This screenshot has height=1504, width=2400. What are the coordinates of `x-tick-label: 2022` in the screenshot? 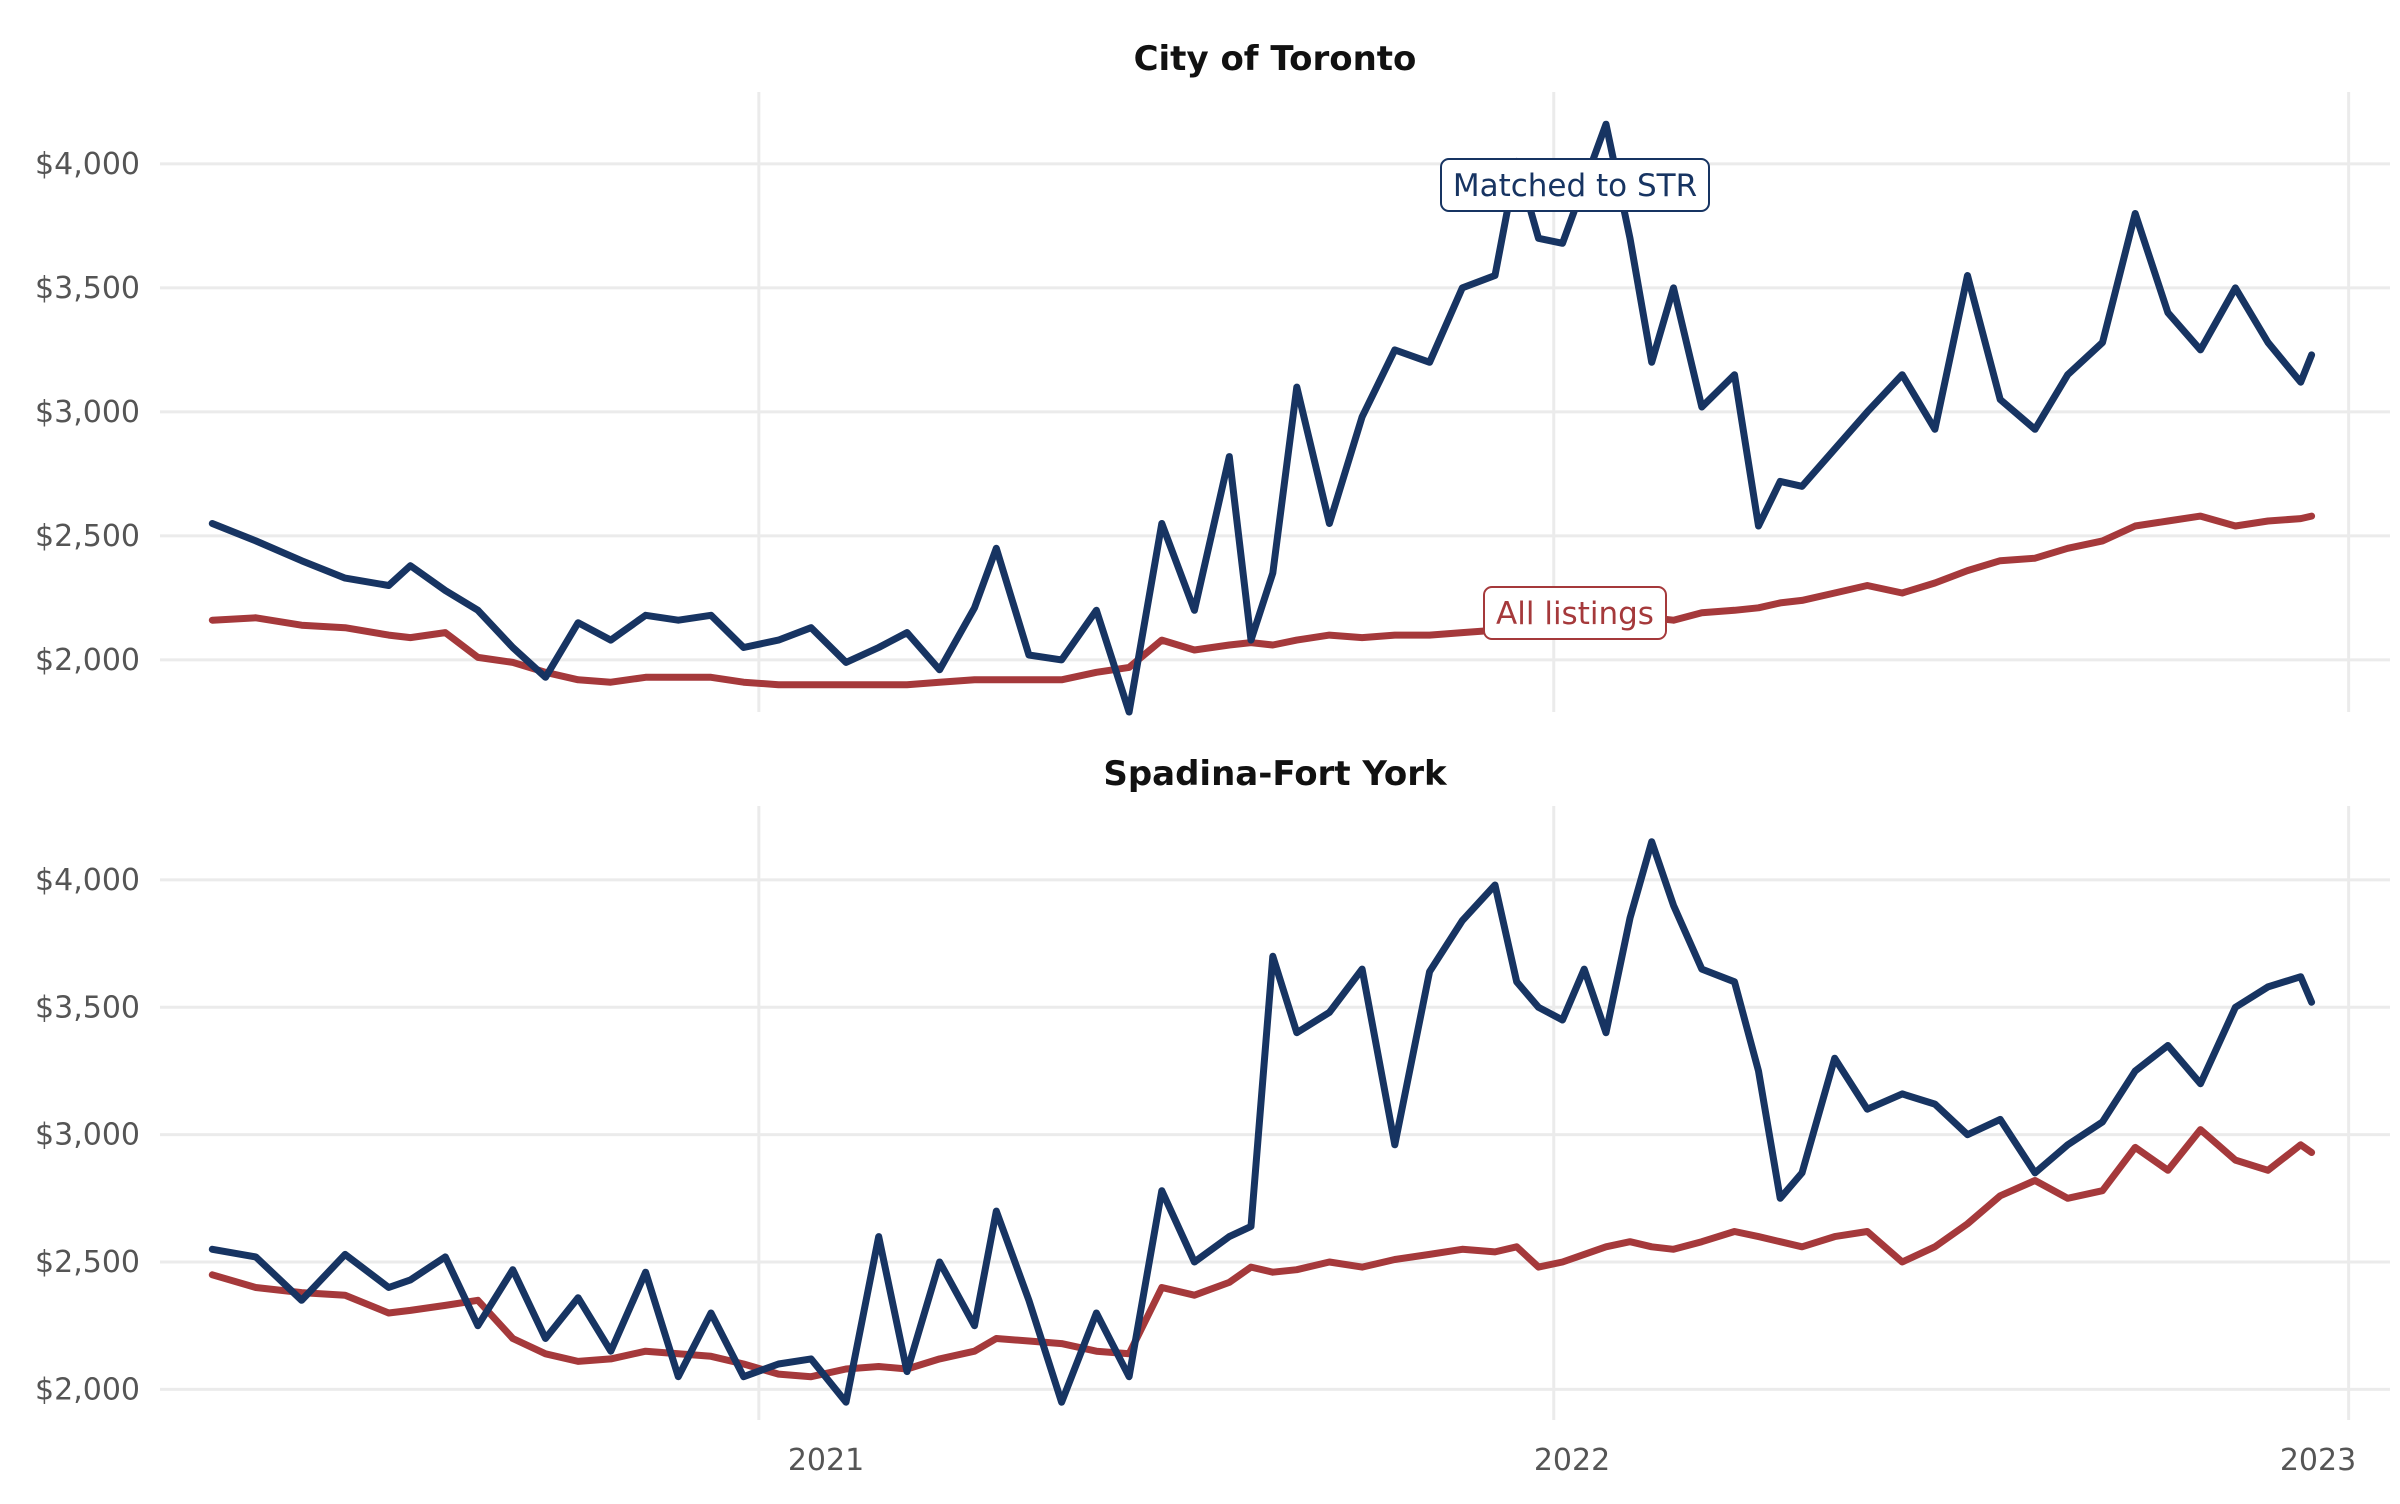 It's located at (1572, 1460).